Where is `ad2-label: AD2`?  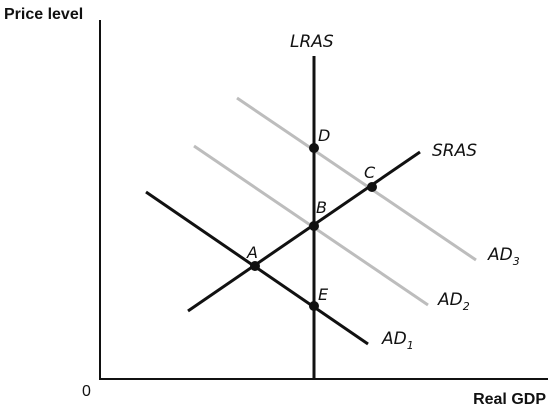
ad2-label: AD2 is located at coordinates (453, 301).